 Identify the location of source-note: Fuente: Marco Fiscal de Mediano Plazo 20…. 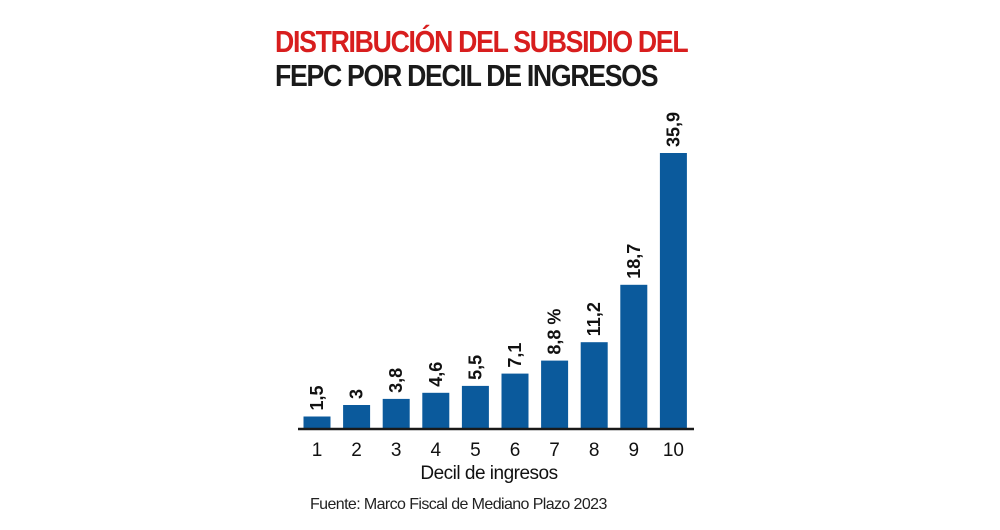
(458, 504).